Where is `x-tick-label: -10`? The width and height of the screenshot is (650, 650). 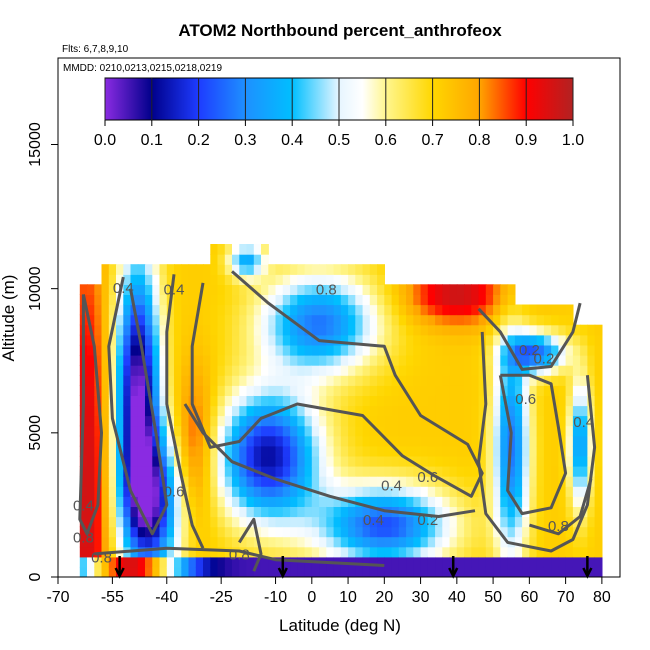
x-tick-label: -10 is located at coordinates (275, 597).